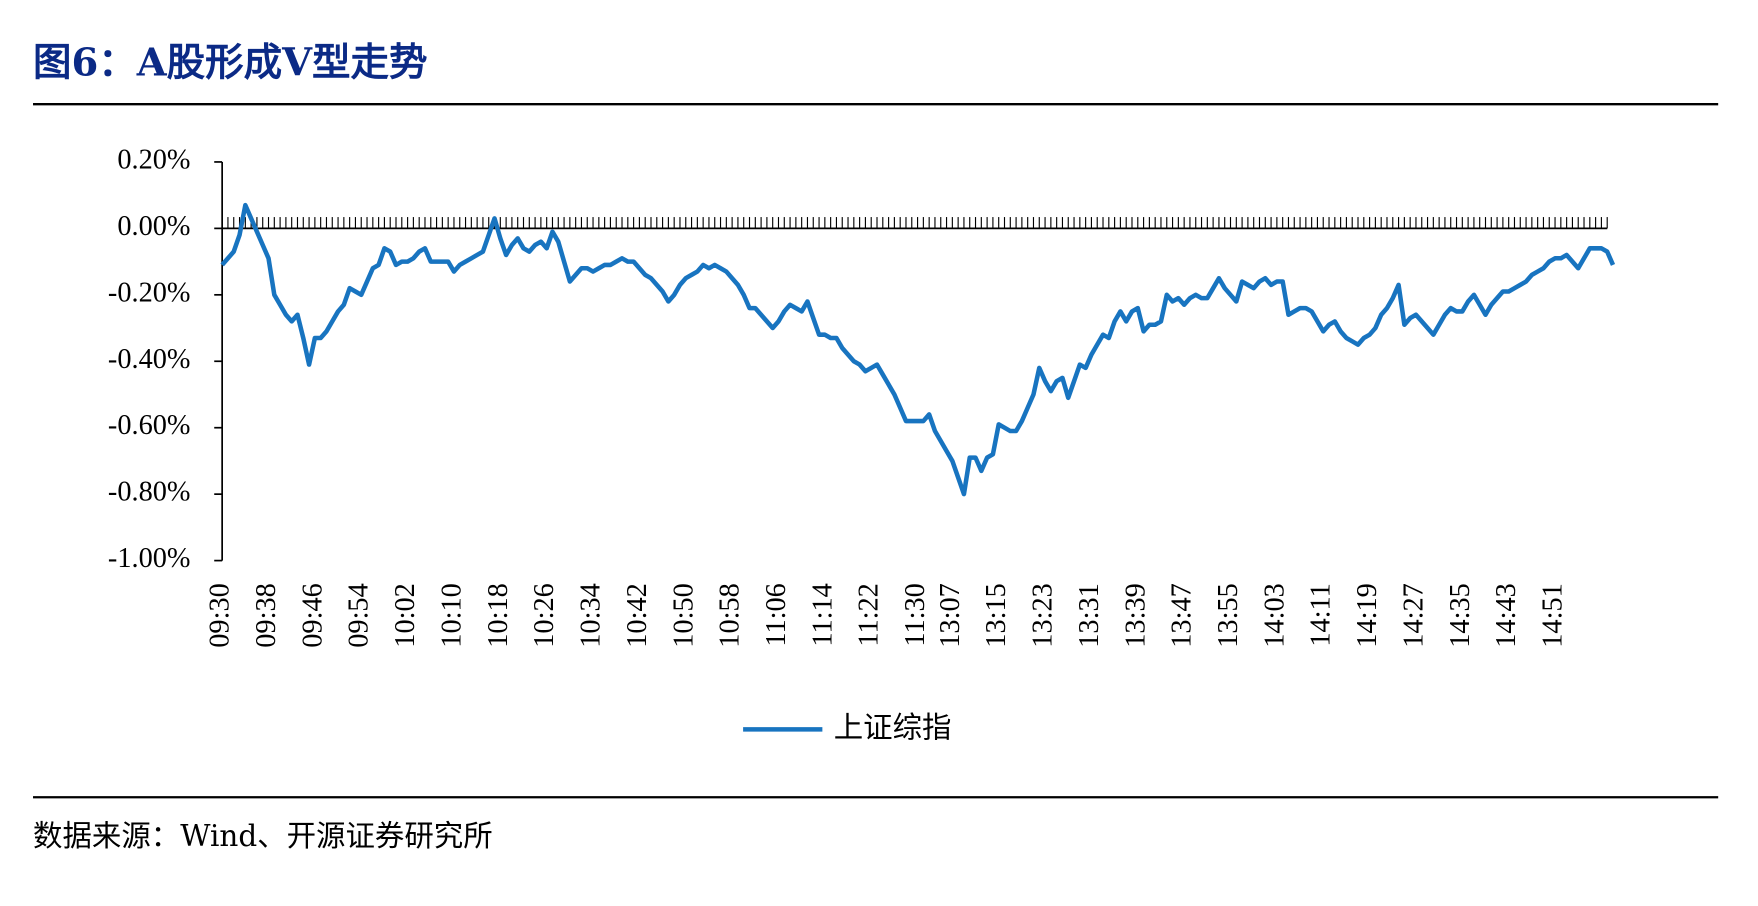 Image resolution: width=1758 pixels, height=906 pixels. I want to click on x-tick-label: 10:50, so click(683, 615).